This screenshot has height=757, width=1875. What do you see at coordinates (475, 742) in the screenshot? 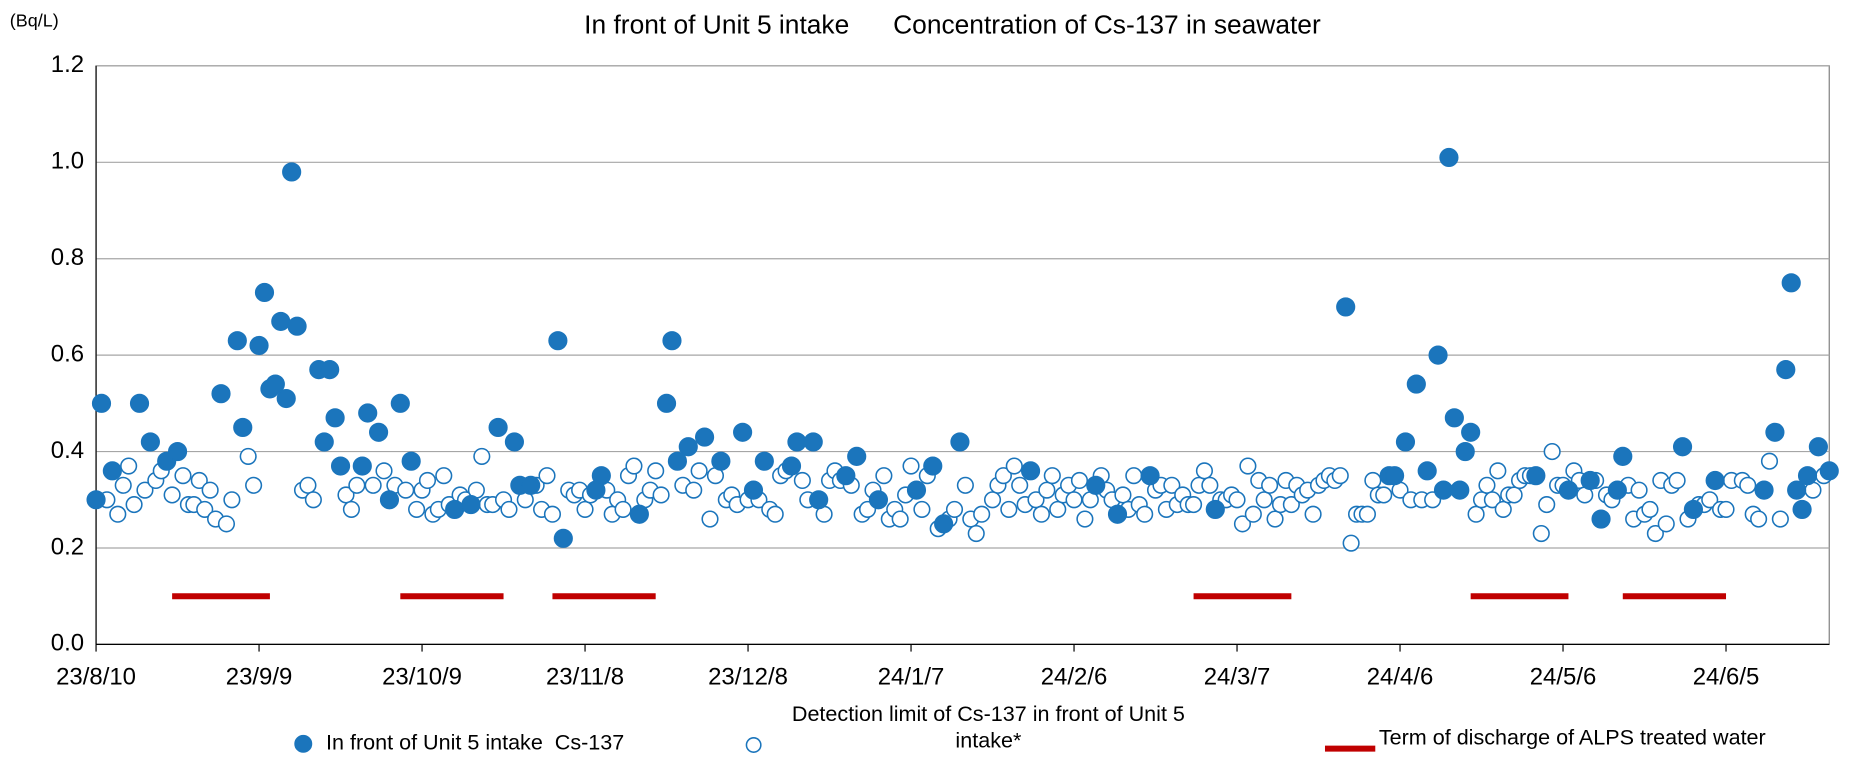
I see `legend-label: In front of Unit 5 intake Cs-137` at bounding box center [475, 742].